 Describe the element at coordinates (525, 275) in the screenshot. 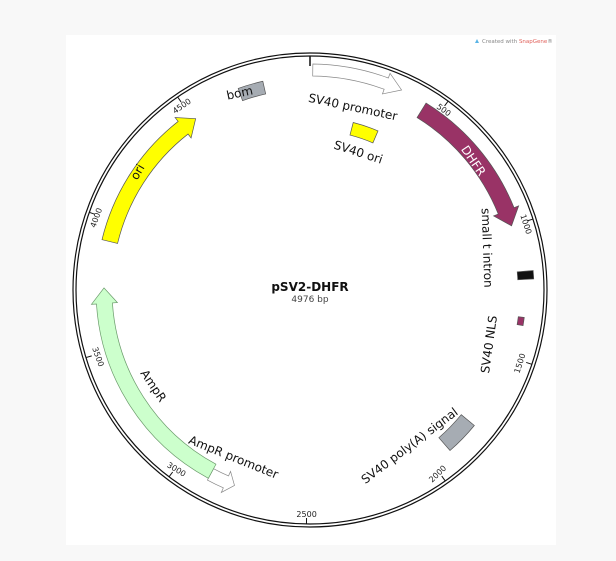

I see `feature-small-t-intron` at that location.